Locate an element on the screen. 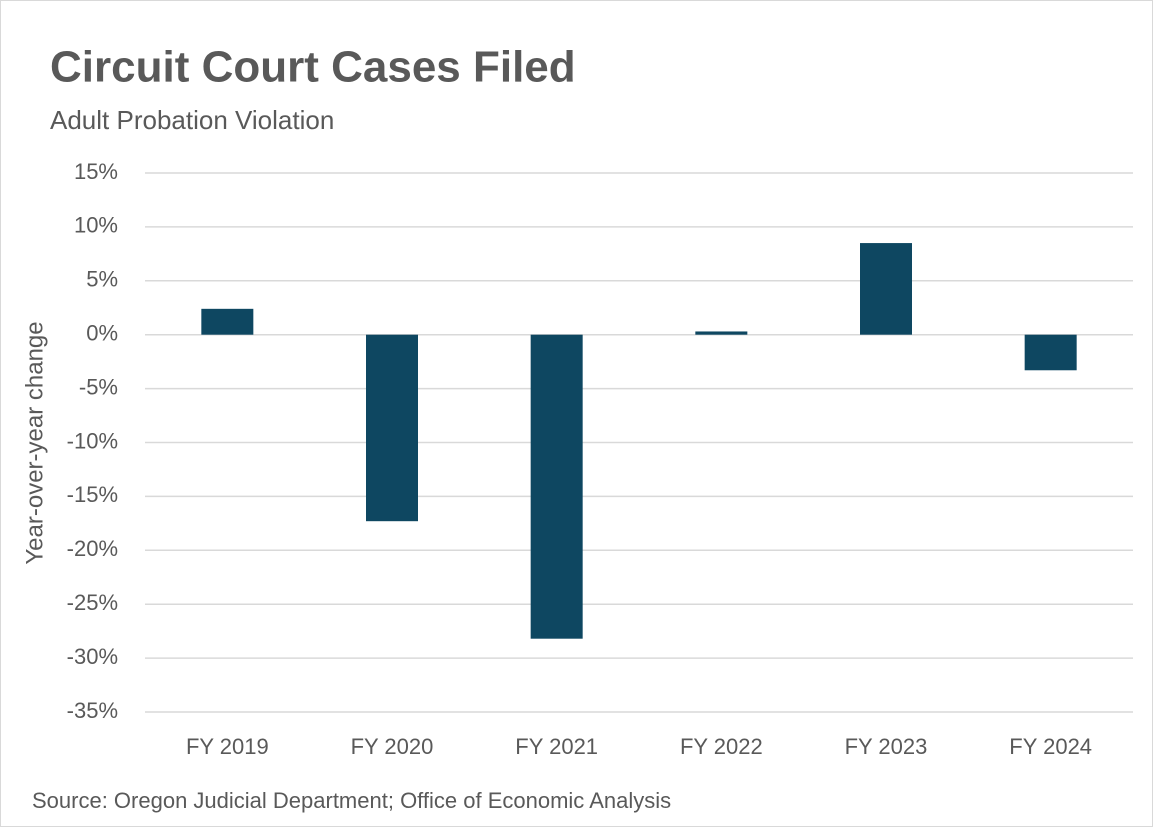 Image resolution: width=1153 pixels, height=827 pixels. x-tick-label: FY 2020 is located at coordinates (392, 746).